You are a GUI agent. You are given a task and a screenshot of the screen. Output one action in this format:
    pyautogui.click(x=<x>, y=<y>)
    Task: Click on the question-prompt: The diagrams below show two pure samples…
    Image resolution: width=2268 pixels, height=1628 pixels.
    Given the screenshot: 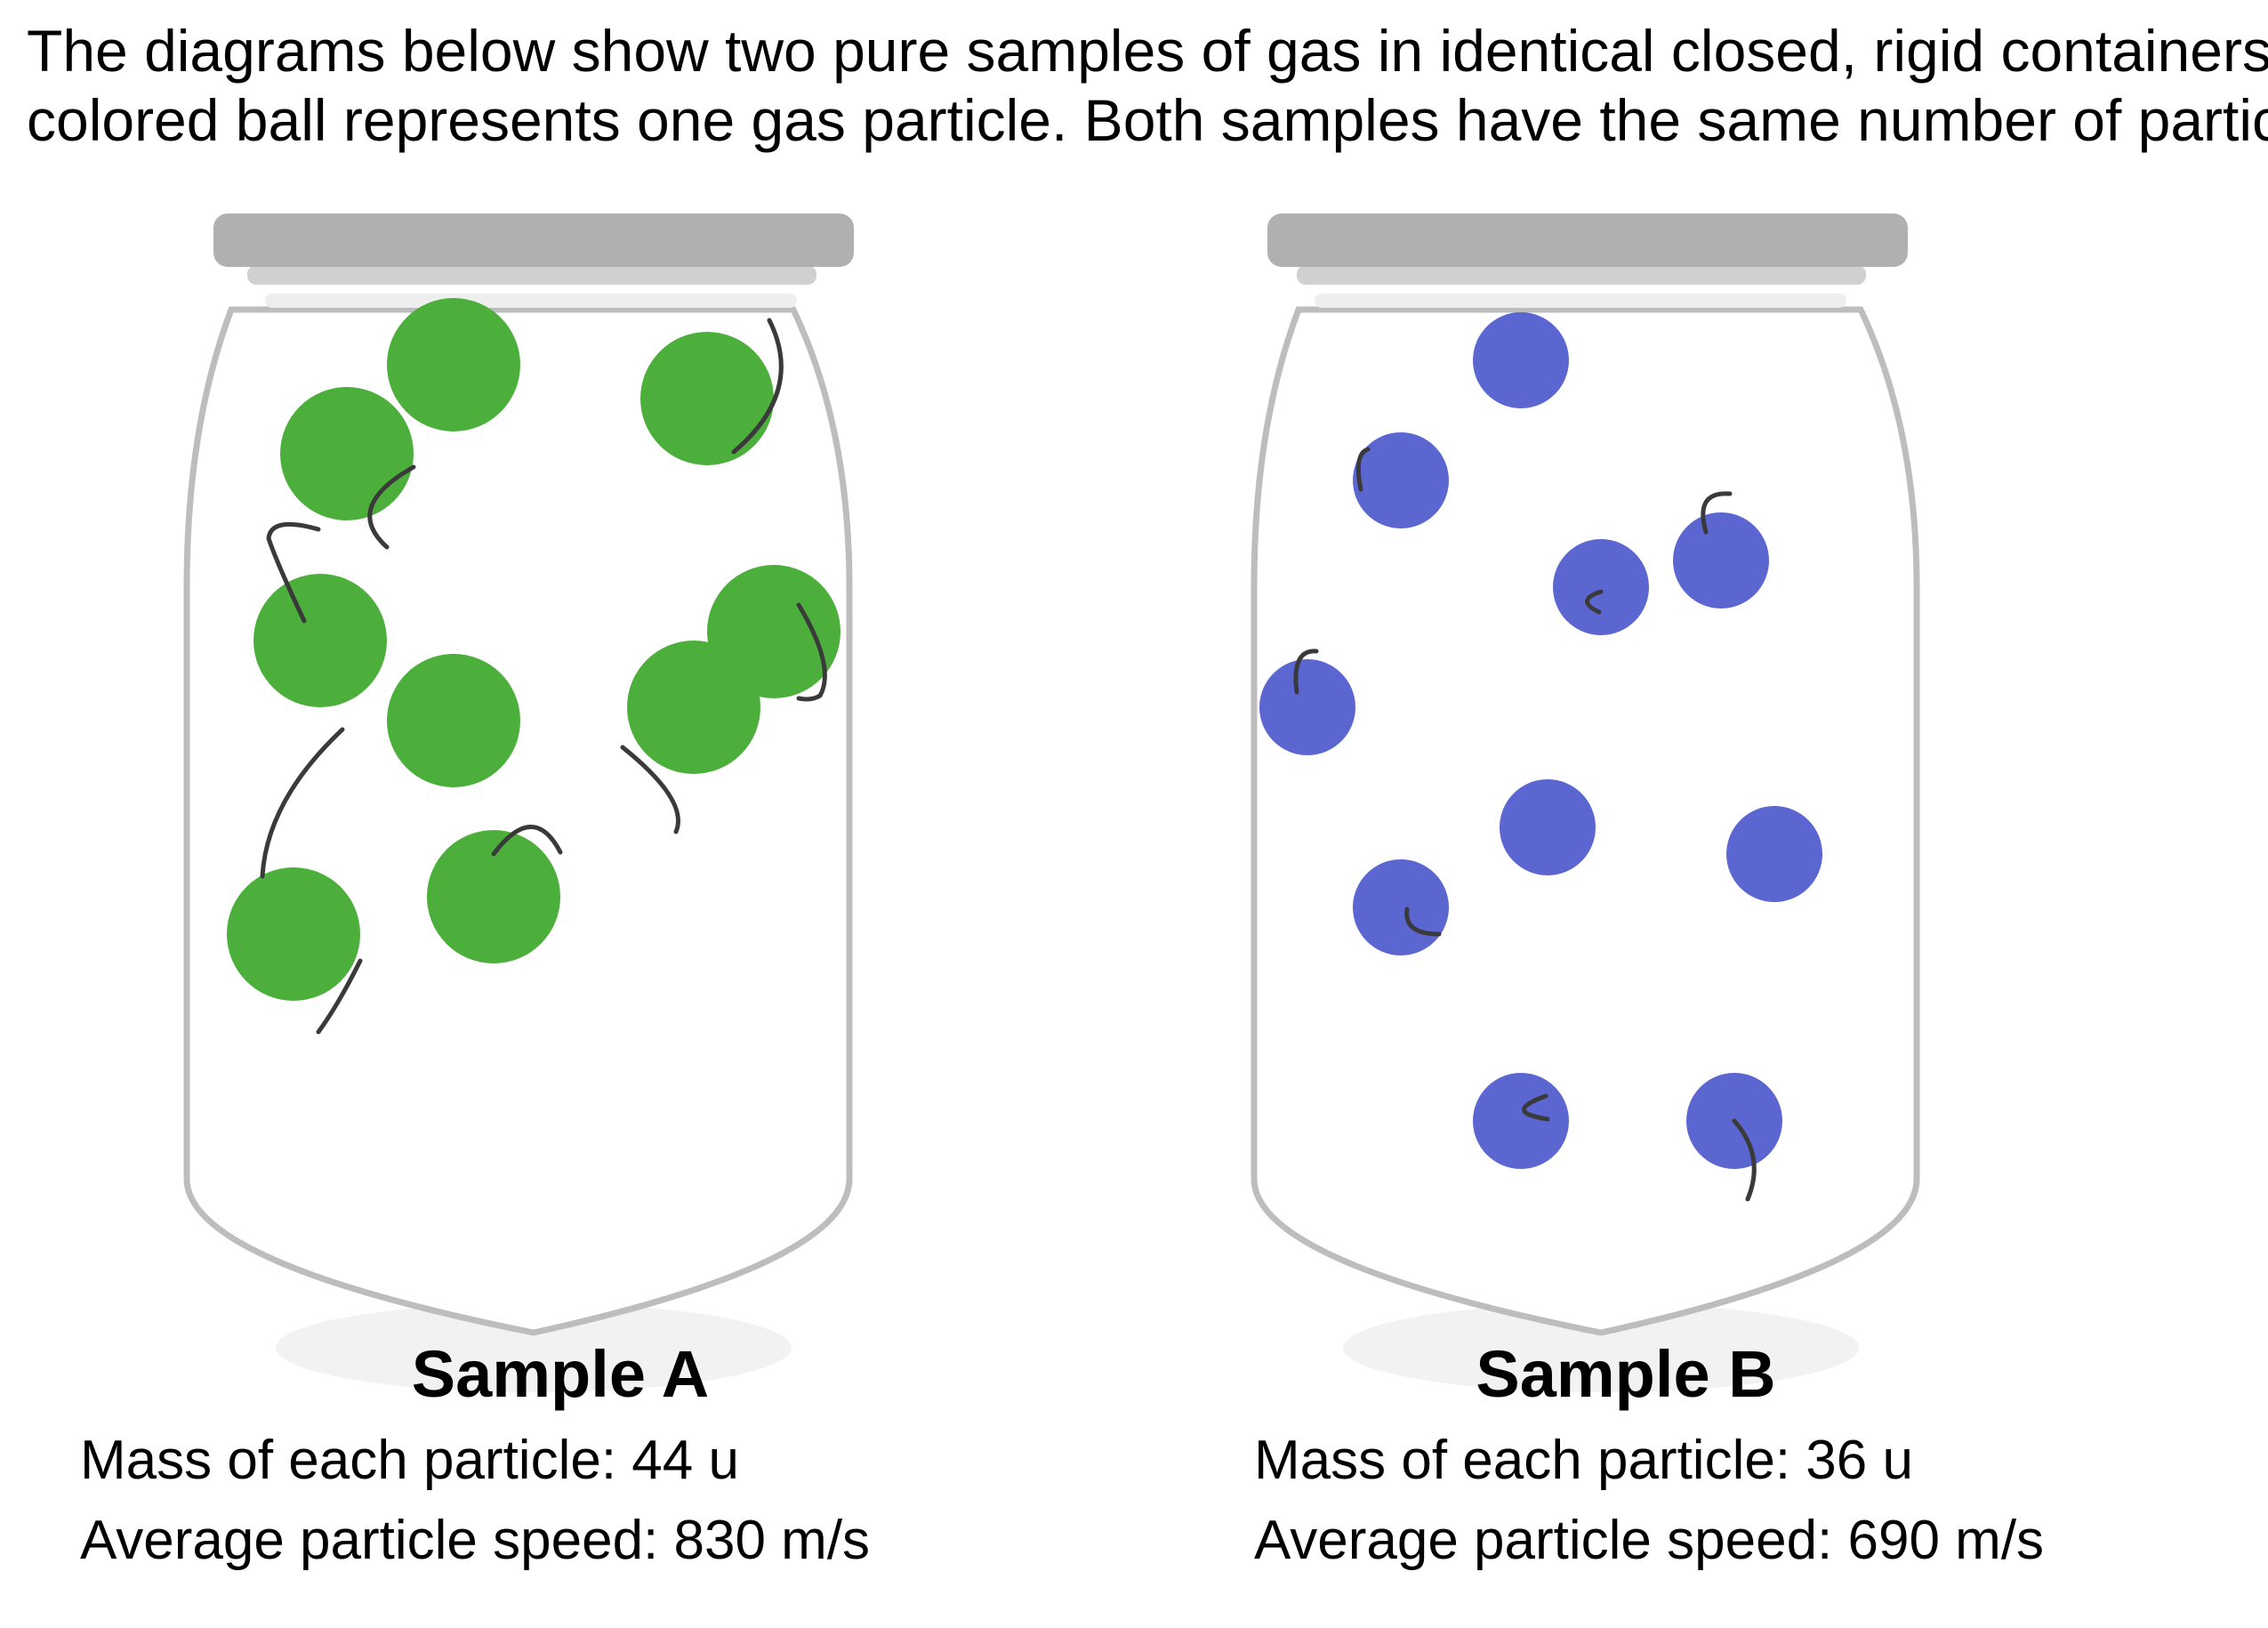 What is the action you would take?
    pyautogui.click(x=1147, y=85)
    